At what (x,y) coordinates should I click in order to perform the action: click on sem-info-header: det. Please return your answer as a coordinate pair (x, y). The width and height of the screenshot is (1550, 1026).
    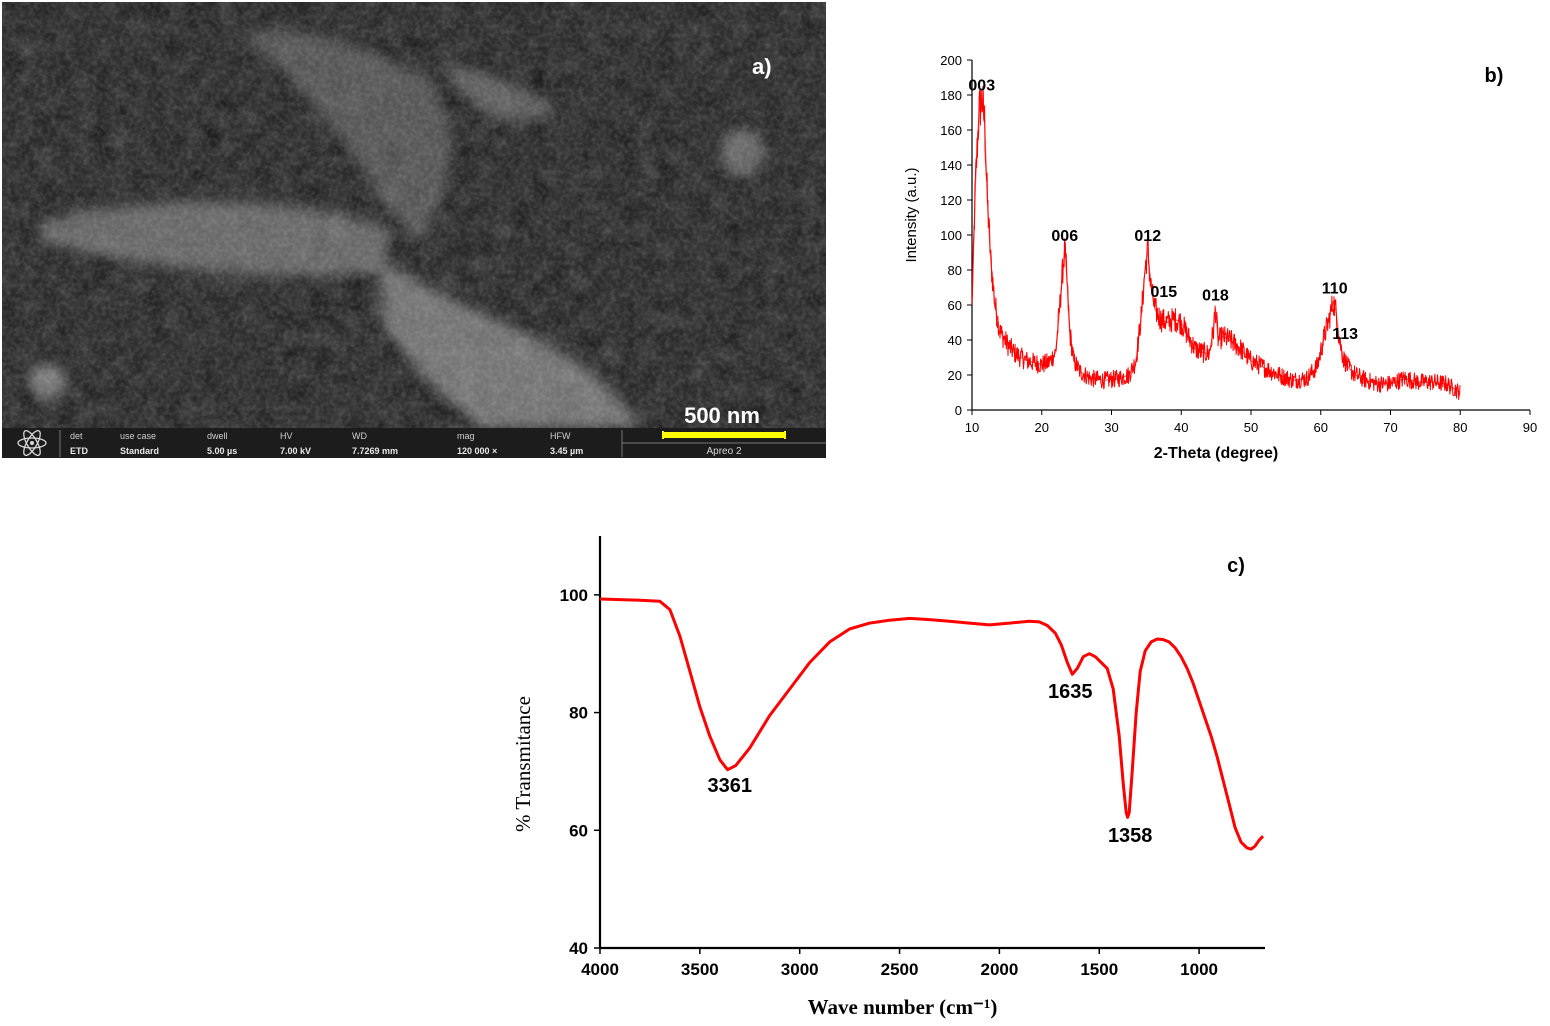
    Looking at the image, I should click on (76, 436).